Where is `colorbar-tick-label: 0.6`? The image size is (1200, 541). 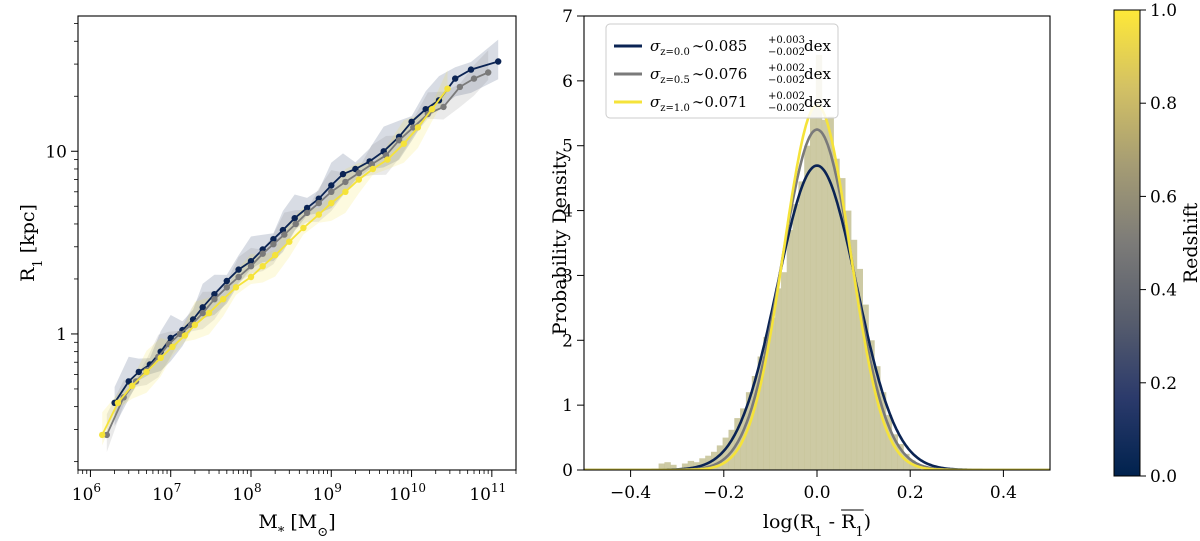
colorbar-tick-label: 0.6 is located at coordinates (1163, 197).